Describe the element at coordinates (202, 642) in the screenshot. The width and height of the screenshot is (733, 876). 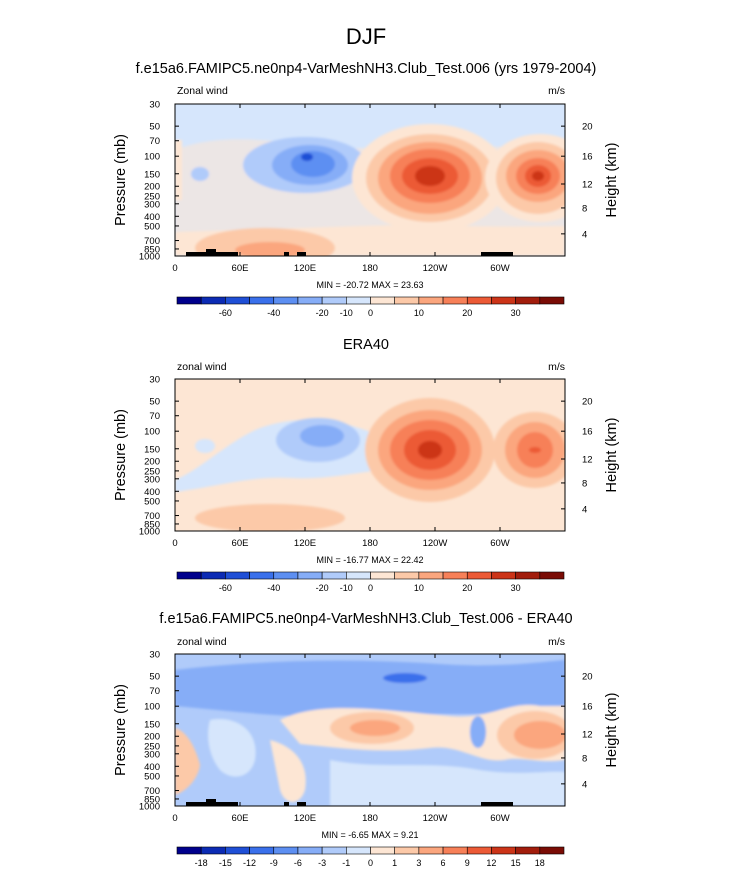
I see `left-label: zonal wind` at that location.